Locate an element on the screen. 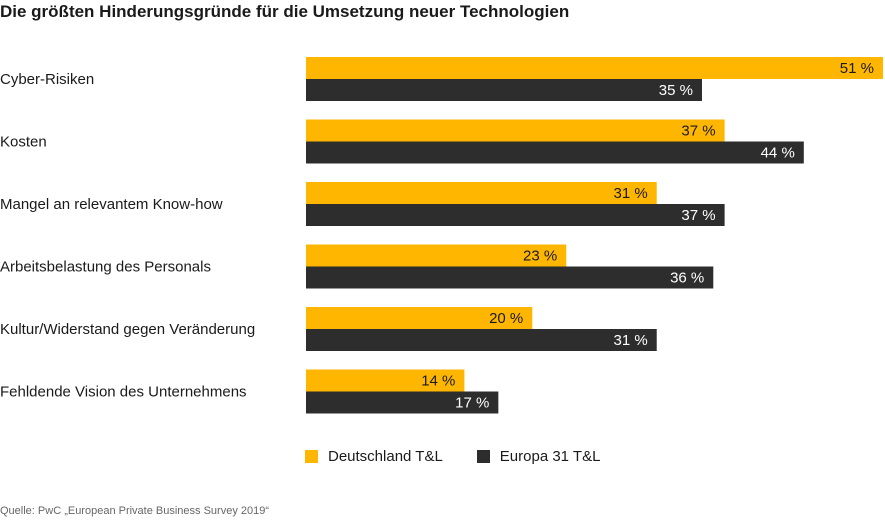 The height and width of the screenshot is (520, 885). legend-swatch-europa is located at coordinates (483, 456).